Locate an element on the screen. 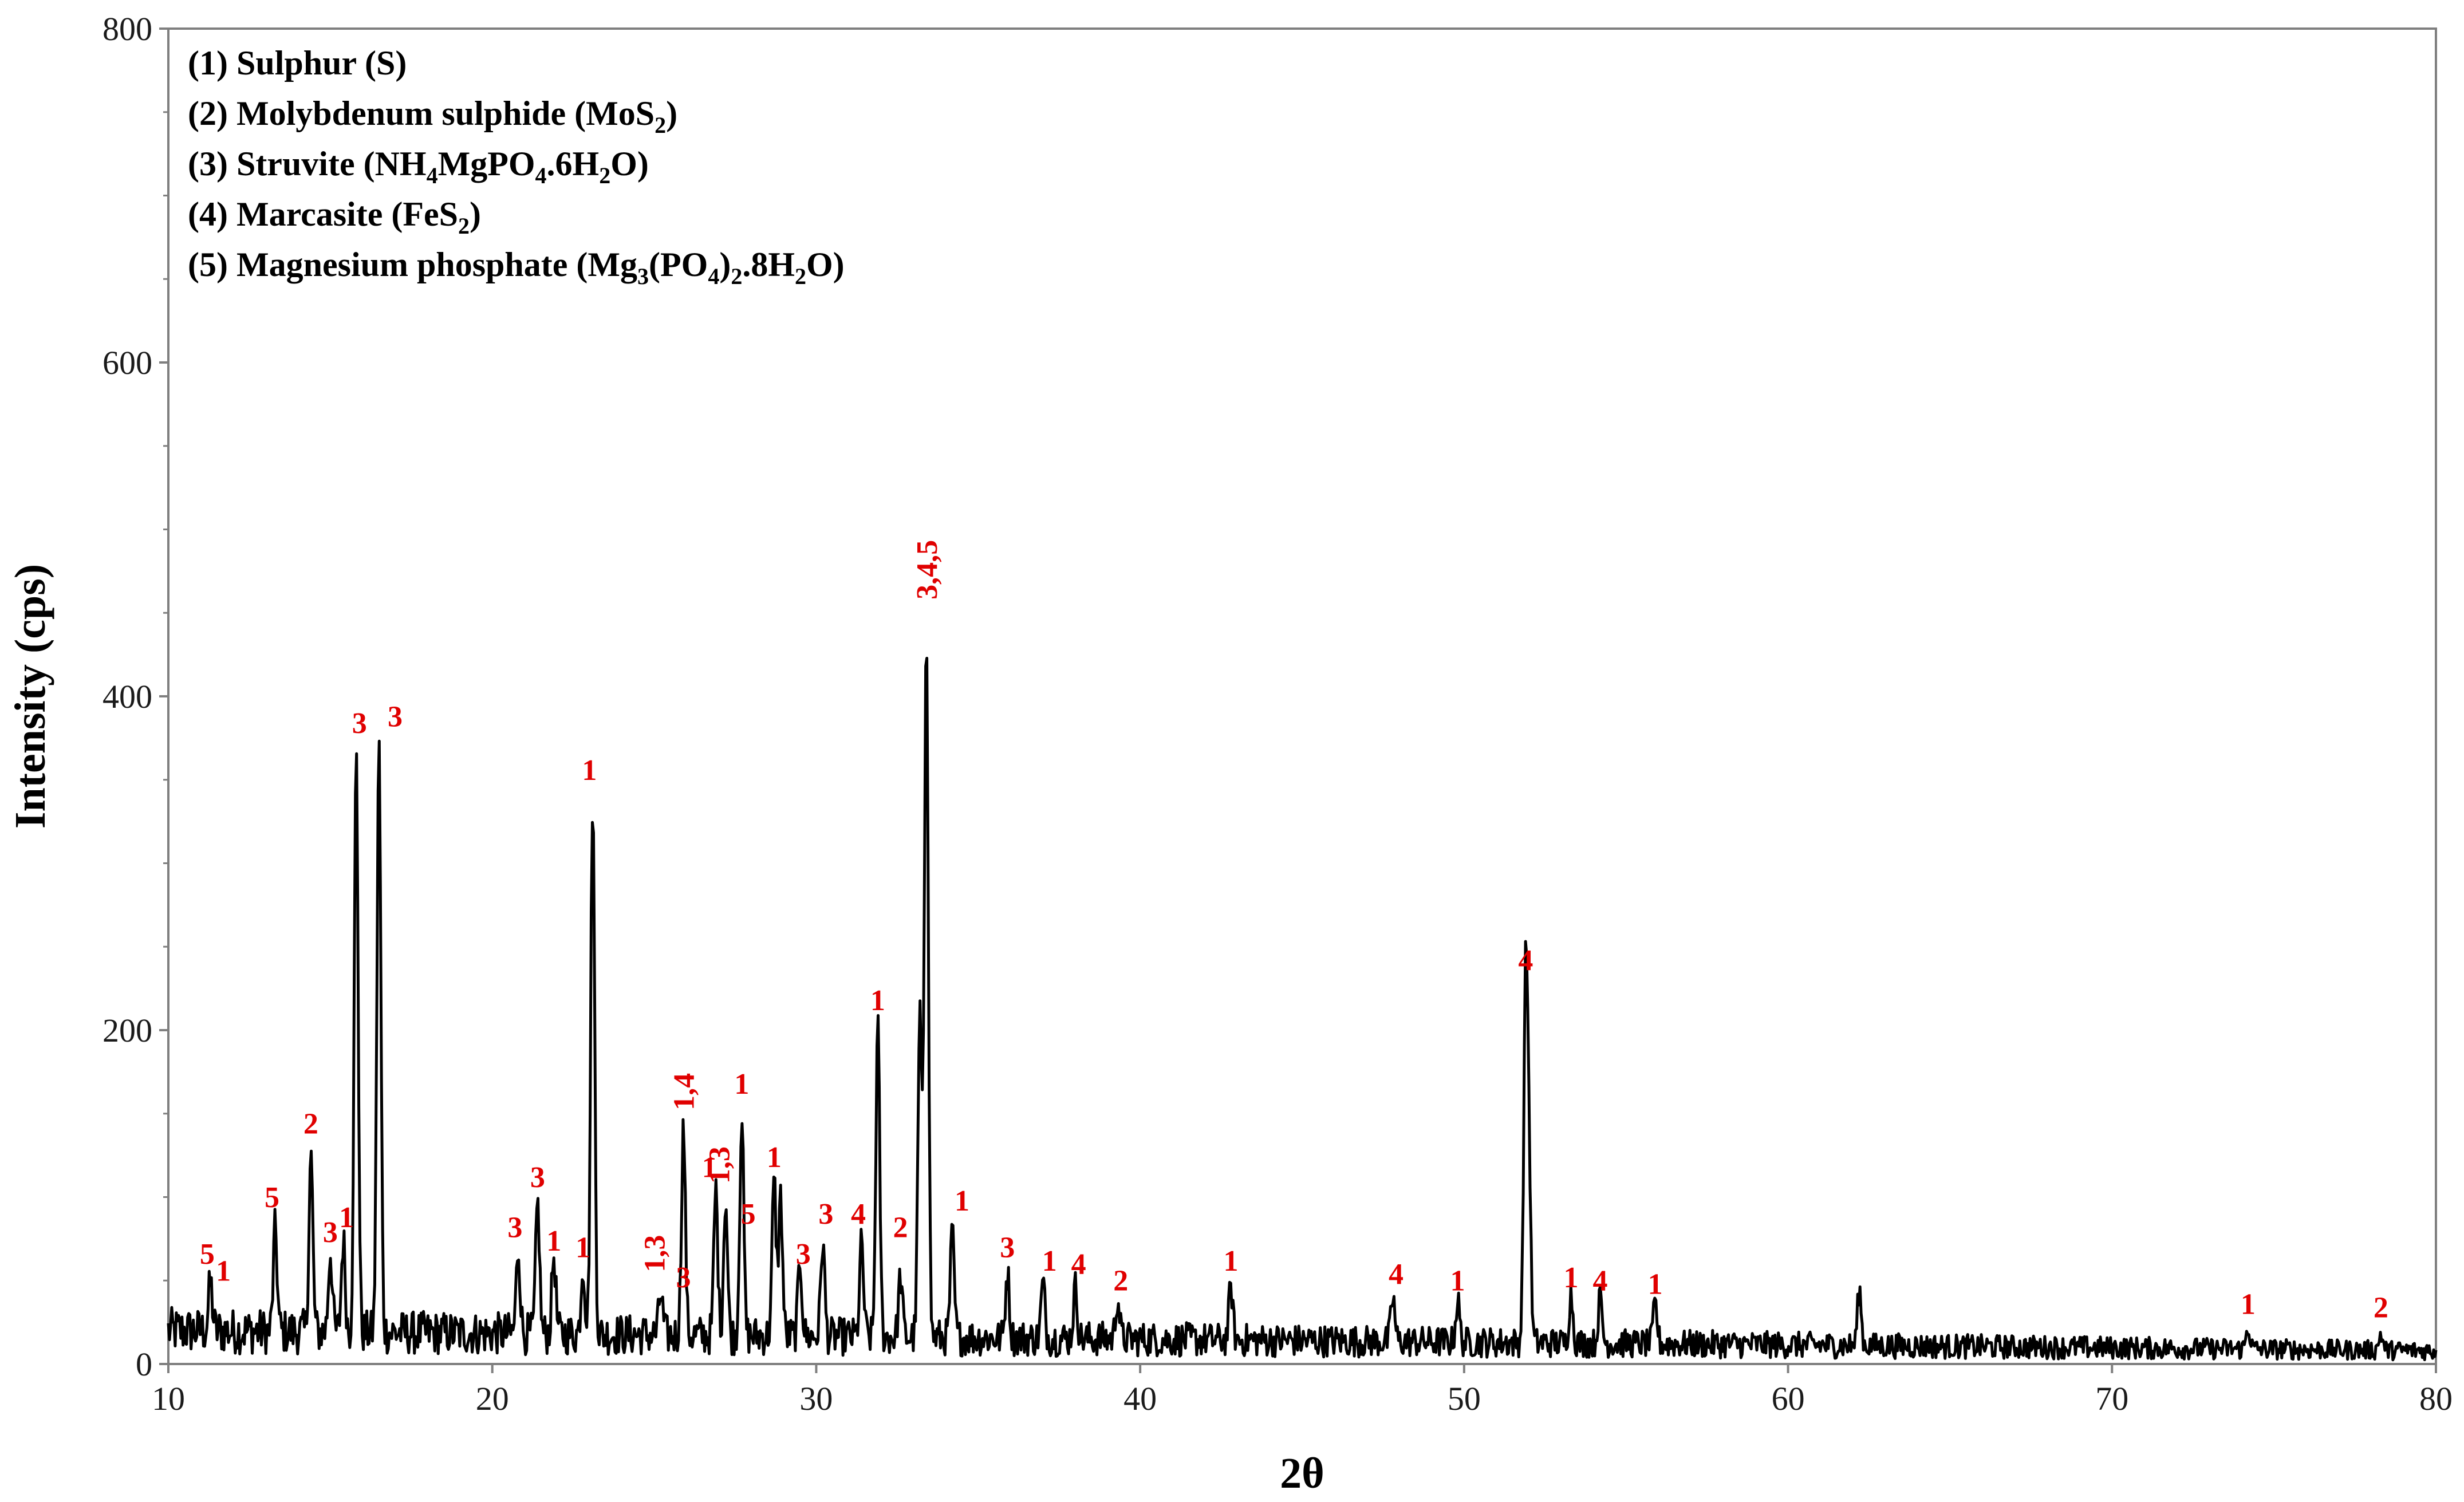 Image resolution: width=2464 pixels, height=1502 pixels. legend-entry: (4) Marcasite (FeS2) is located at coordinates (334, 217).